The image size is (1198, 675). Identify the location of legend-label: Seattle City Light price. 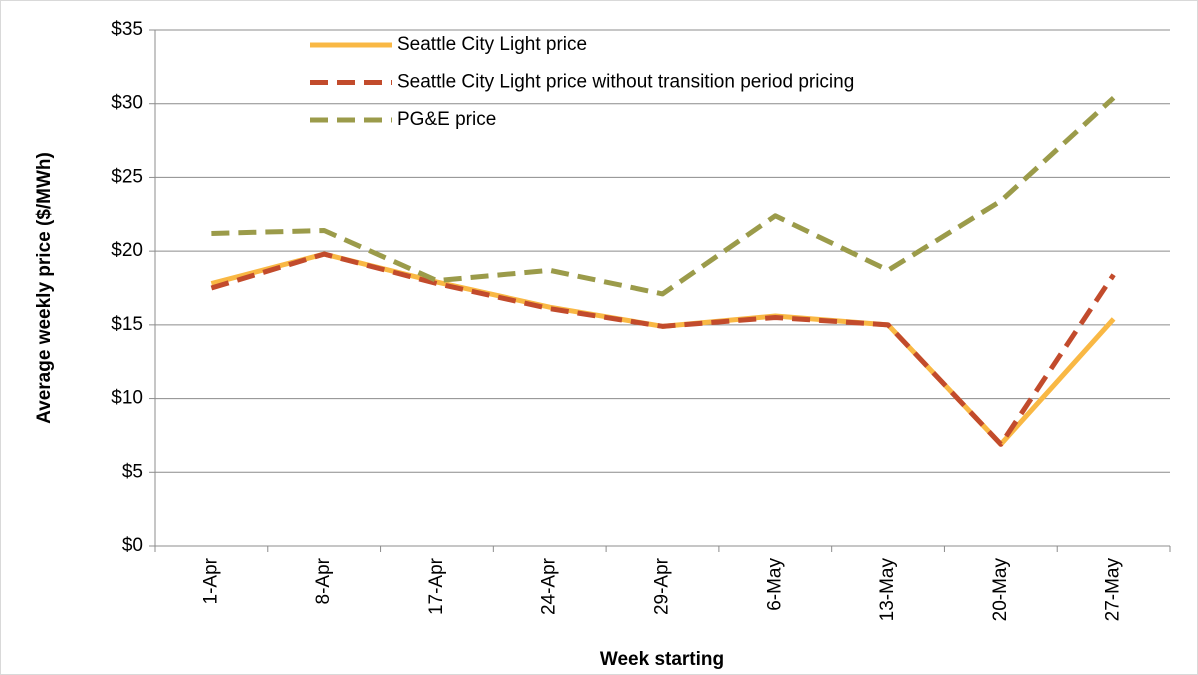
(492, 44).